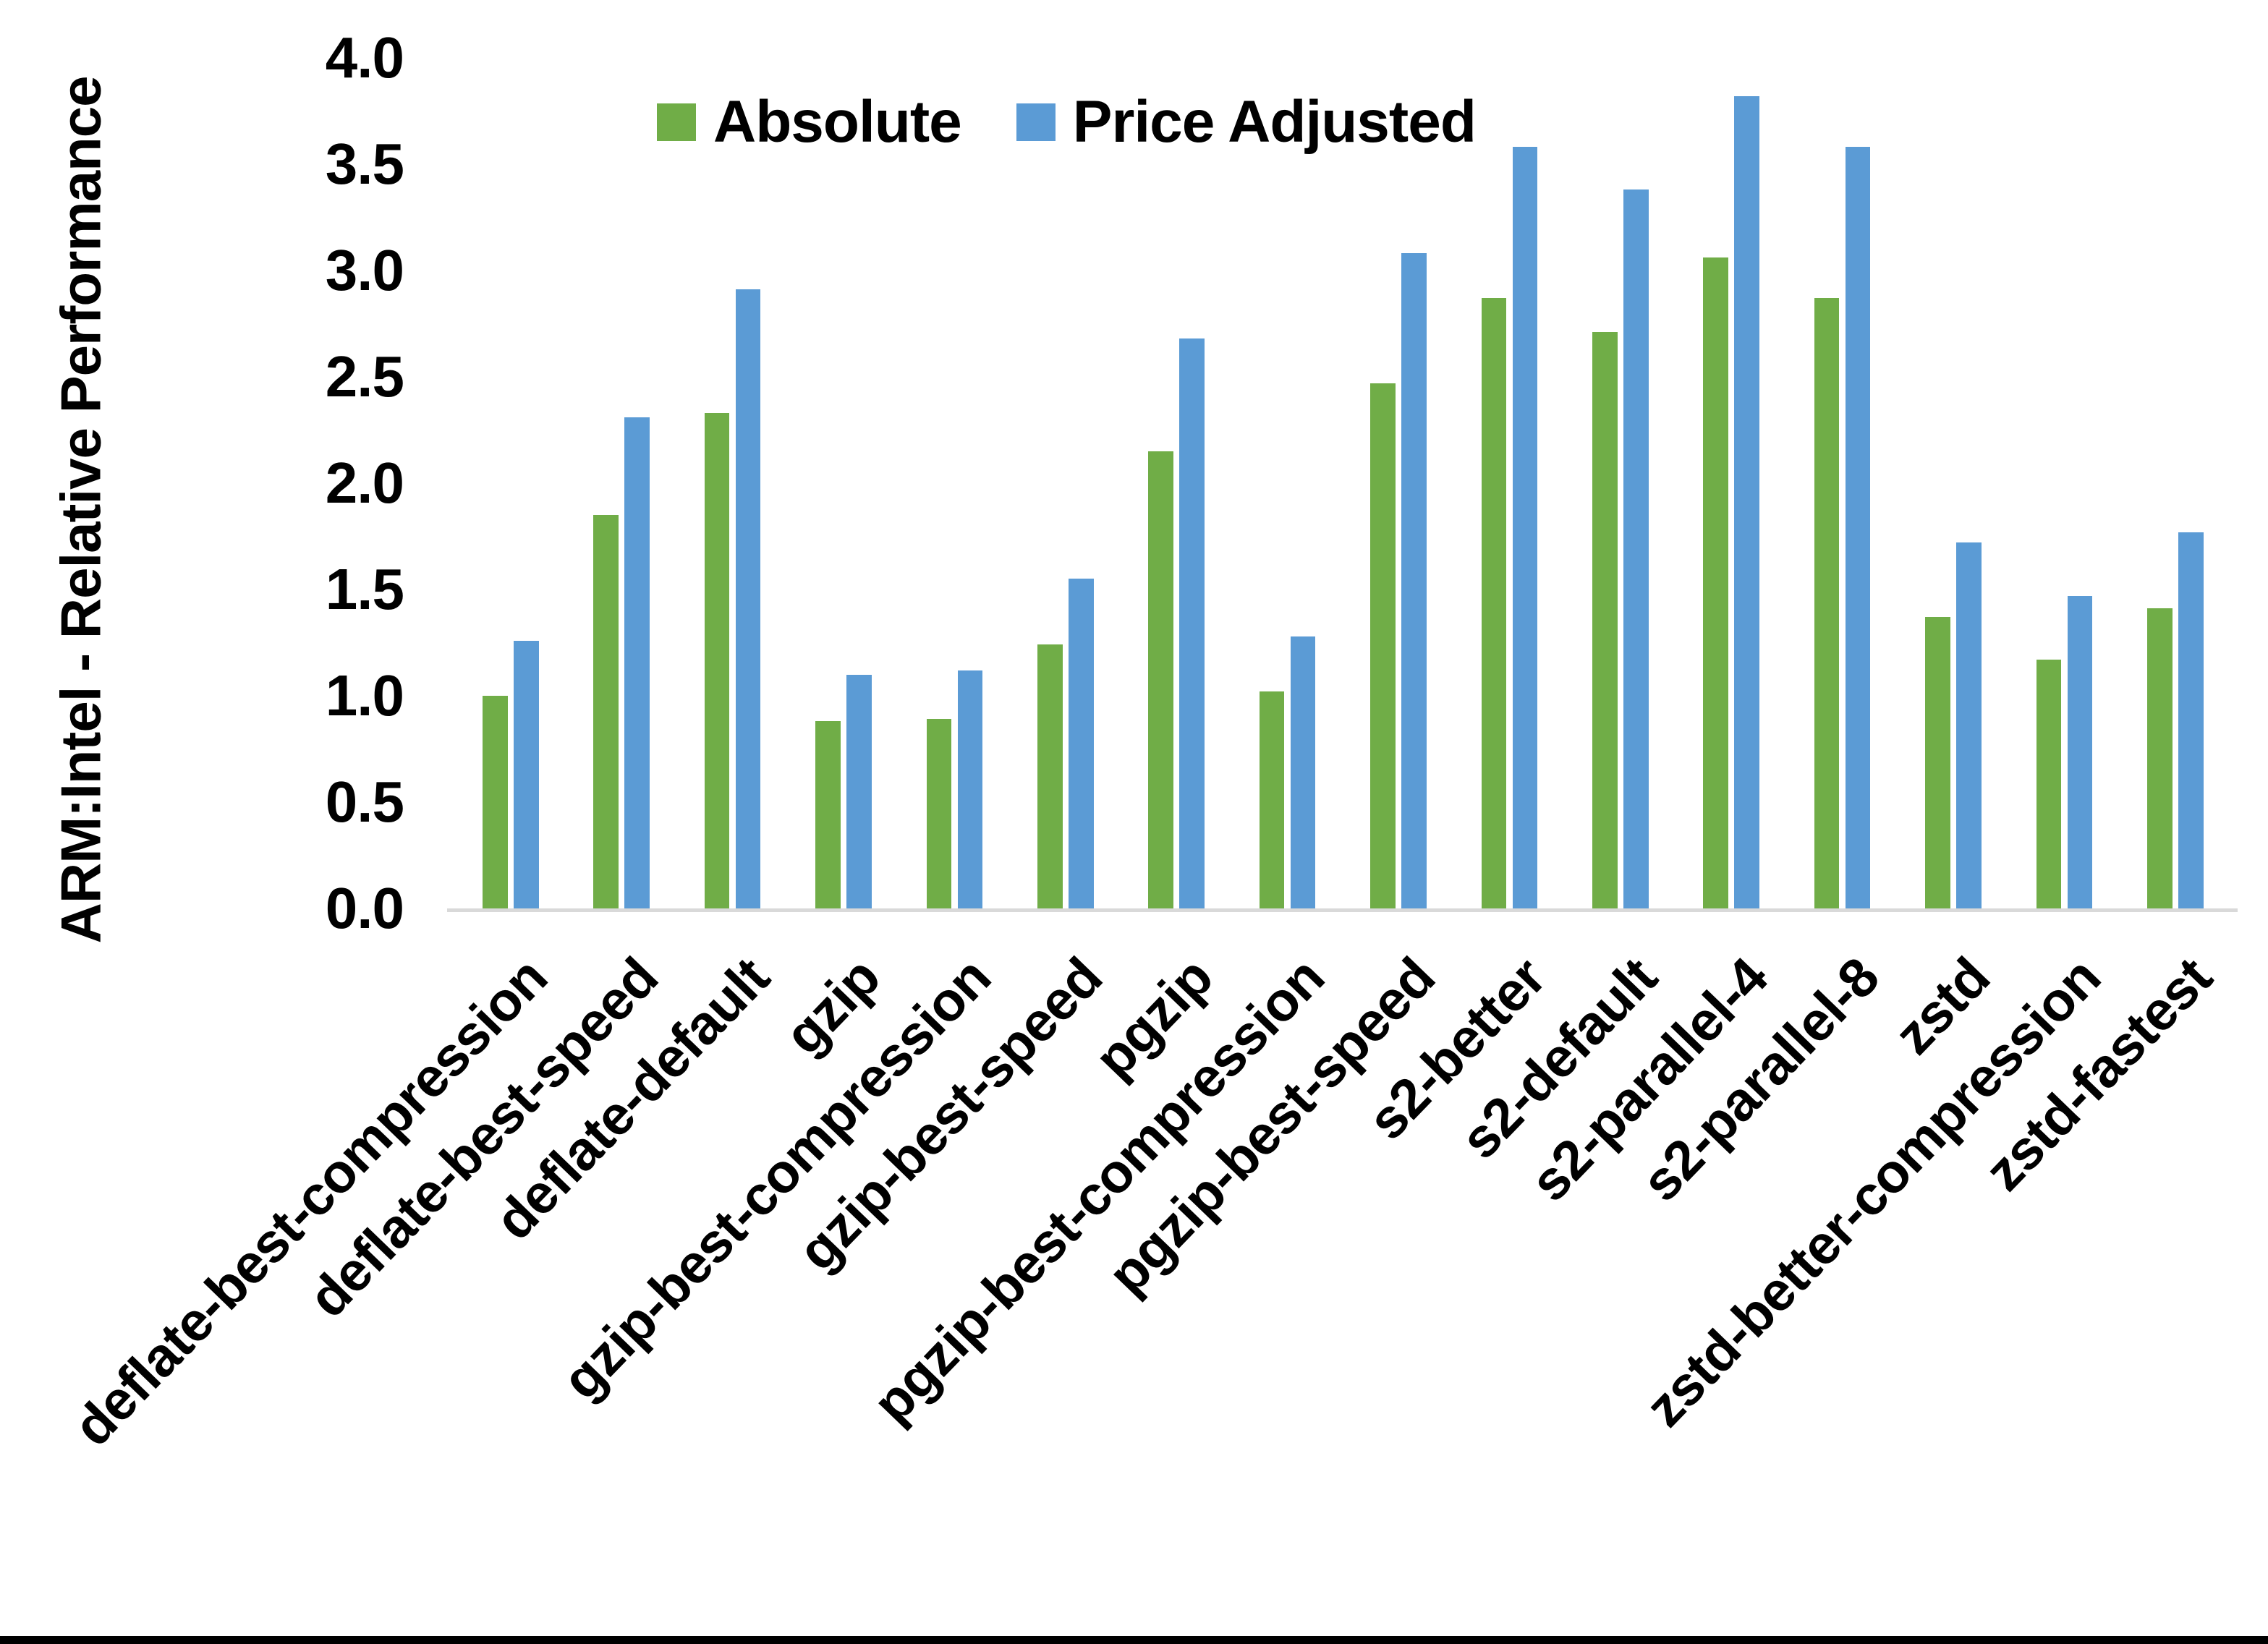  Describe the element at coordinates (676, 122) in the screenshot. I see `legend-swatch-absolute-icon` at that location.